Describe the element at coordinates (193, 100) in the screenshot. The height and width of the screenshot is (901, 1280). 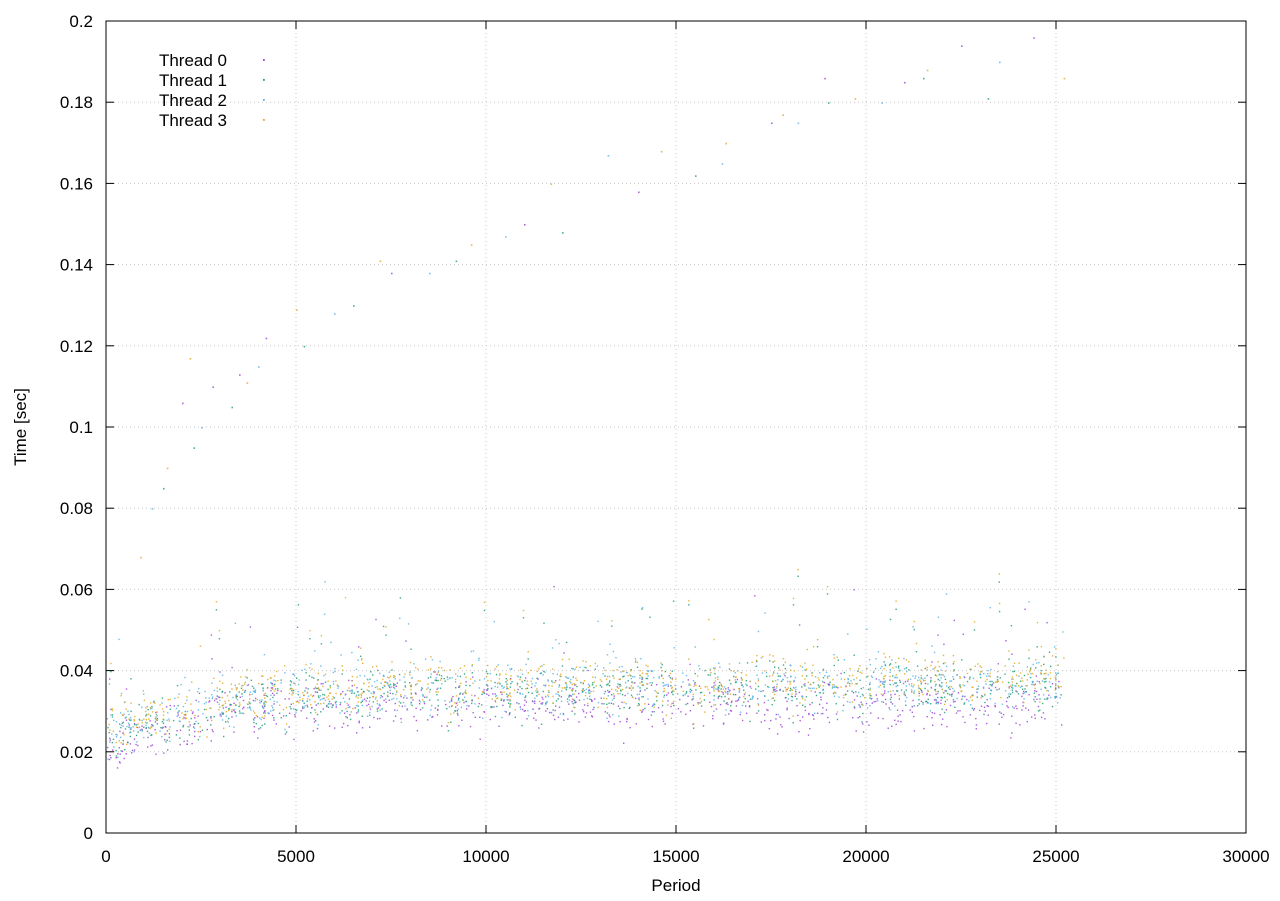
I see `legend-label: Thread 2` at that location.